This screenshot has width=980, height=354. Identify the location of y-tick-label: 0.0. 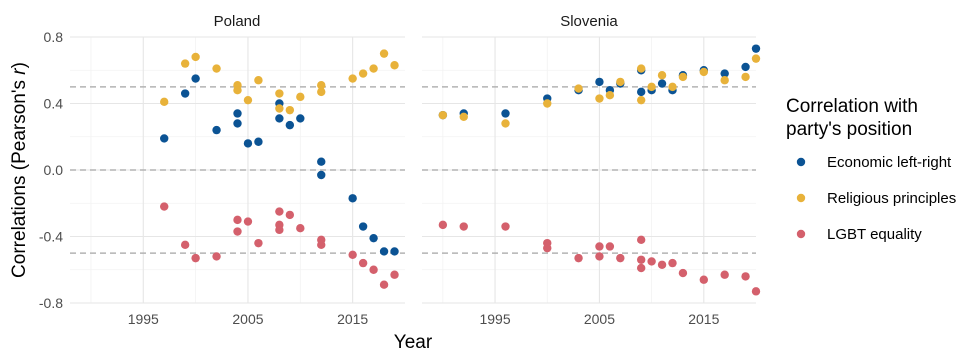
(54, 170).